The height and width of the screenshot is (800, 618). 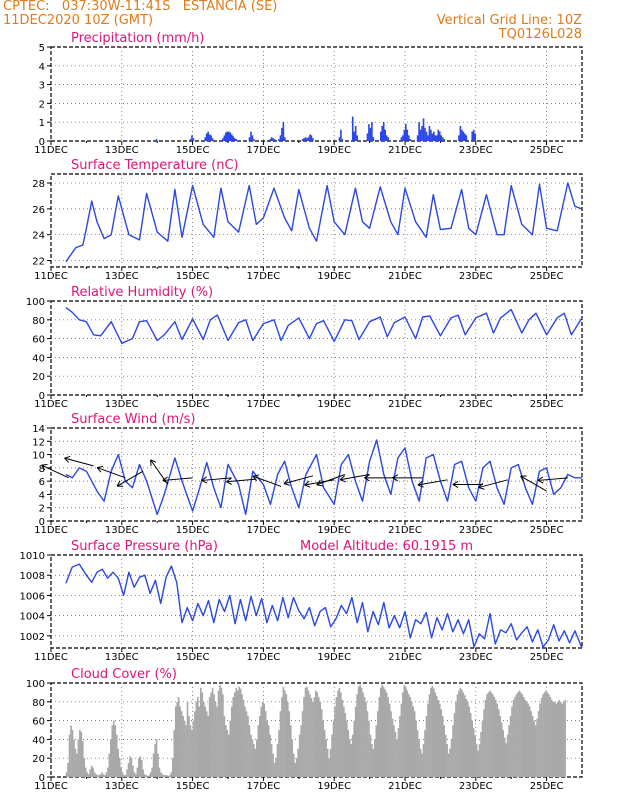 What do you see at coordinates (38, 442) in the screenshot?
I see `y-tick-label: 12` at bounding box center [38, 442].